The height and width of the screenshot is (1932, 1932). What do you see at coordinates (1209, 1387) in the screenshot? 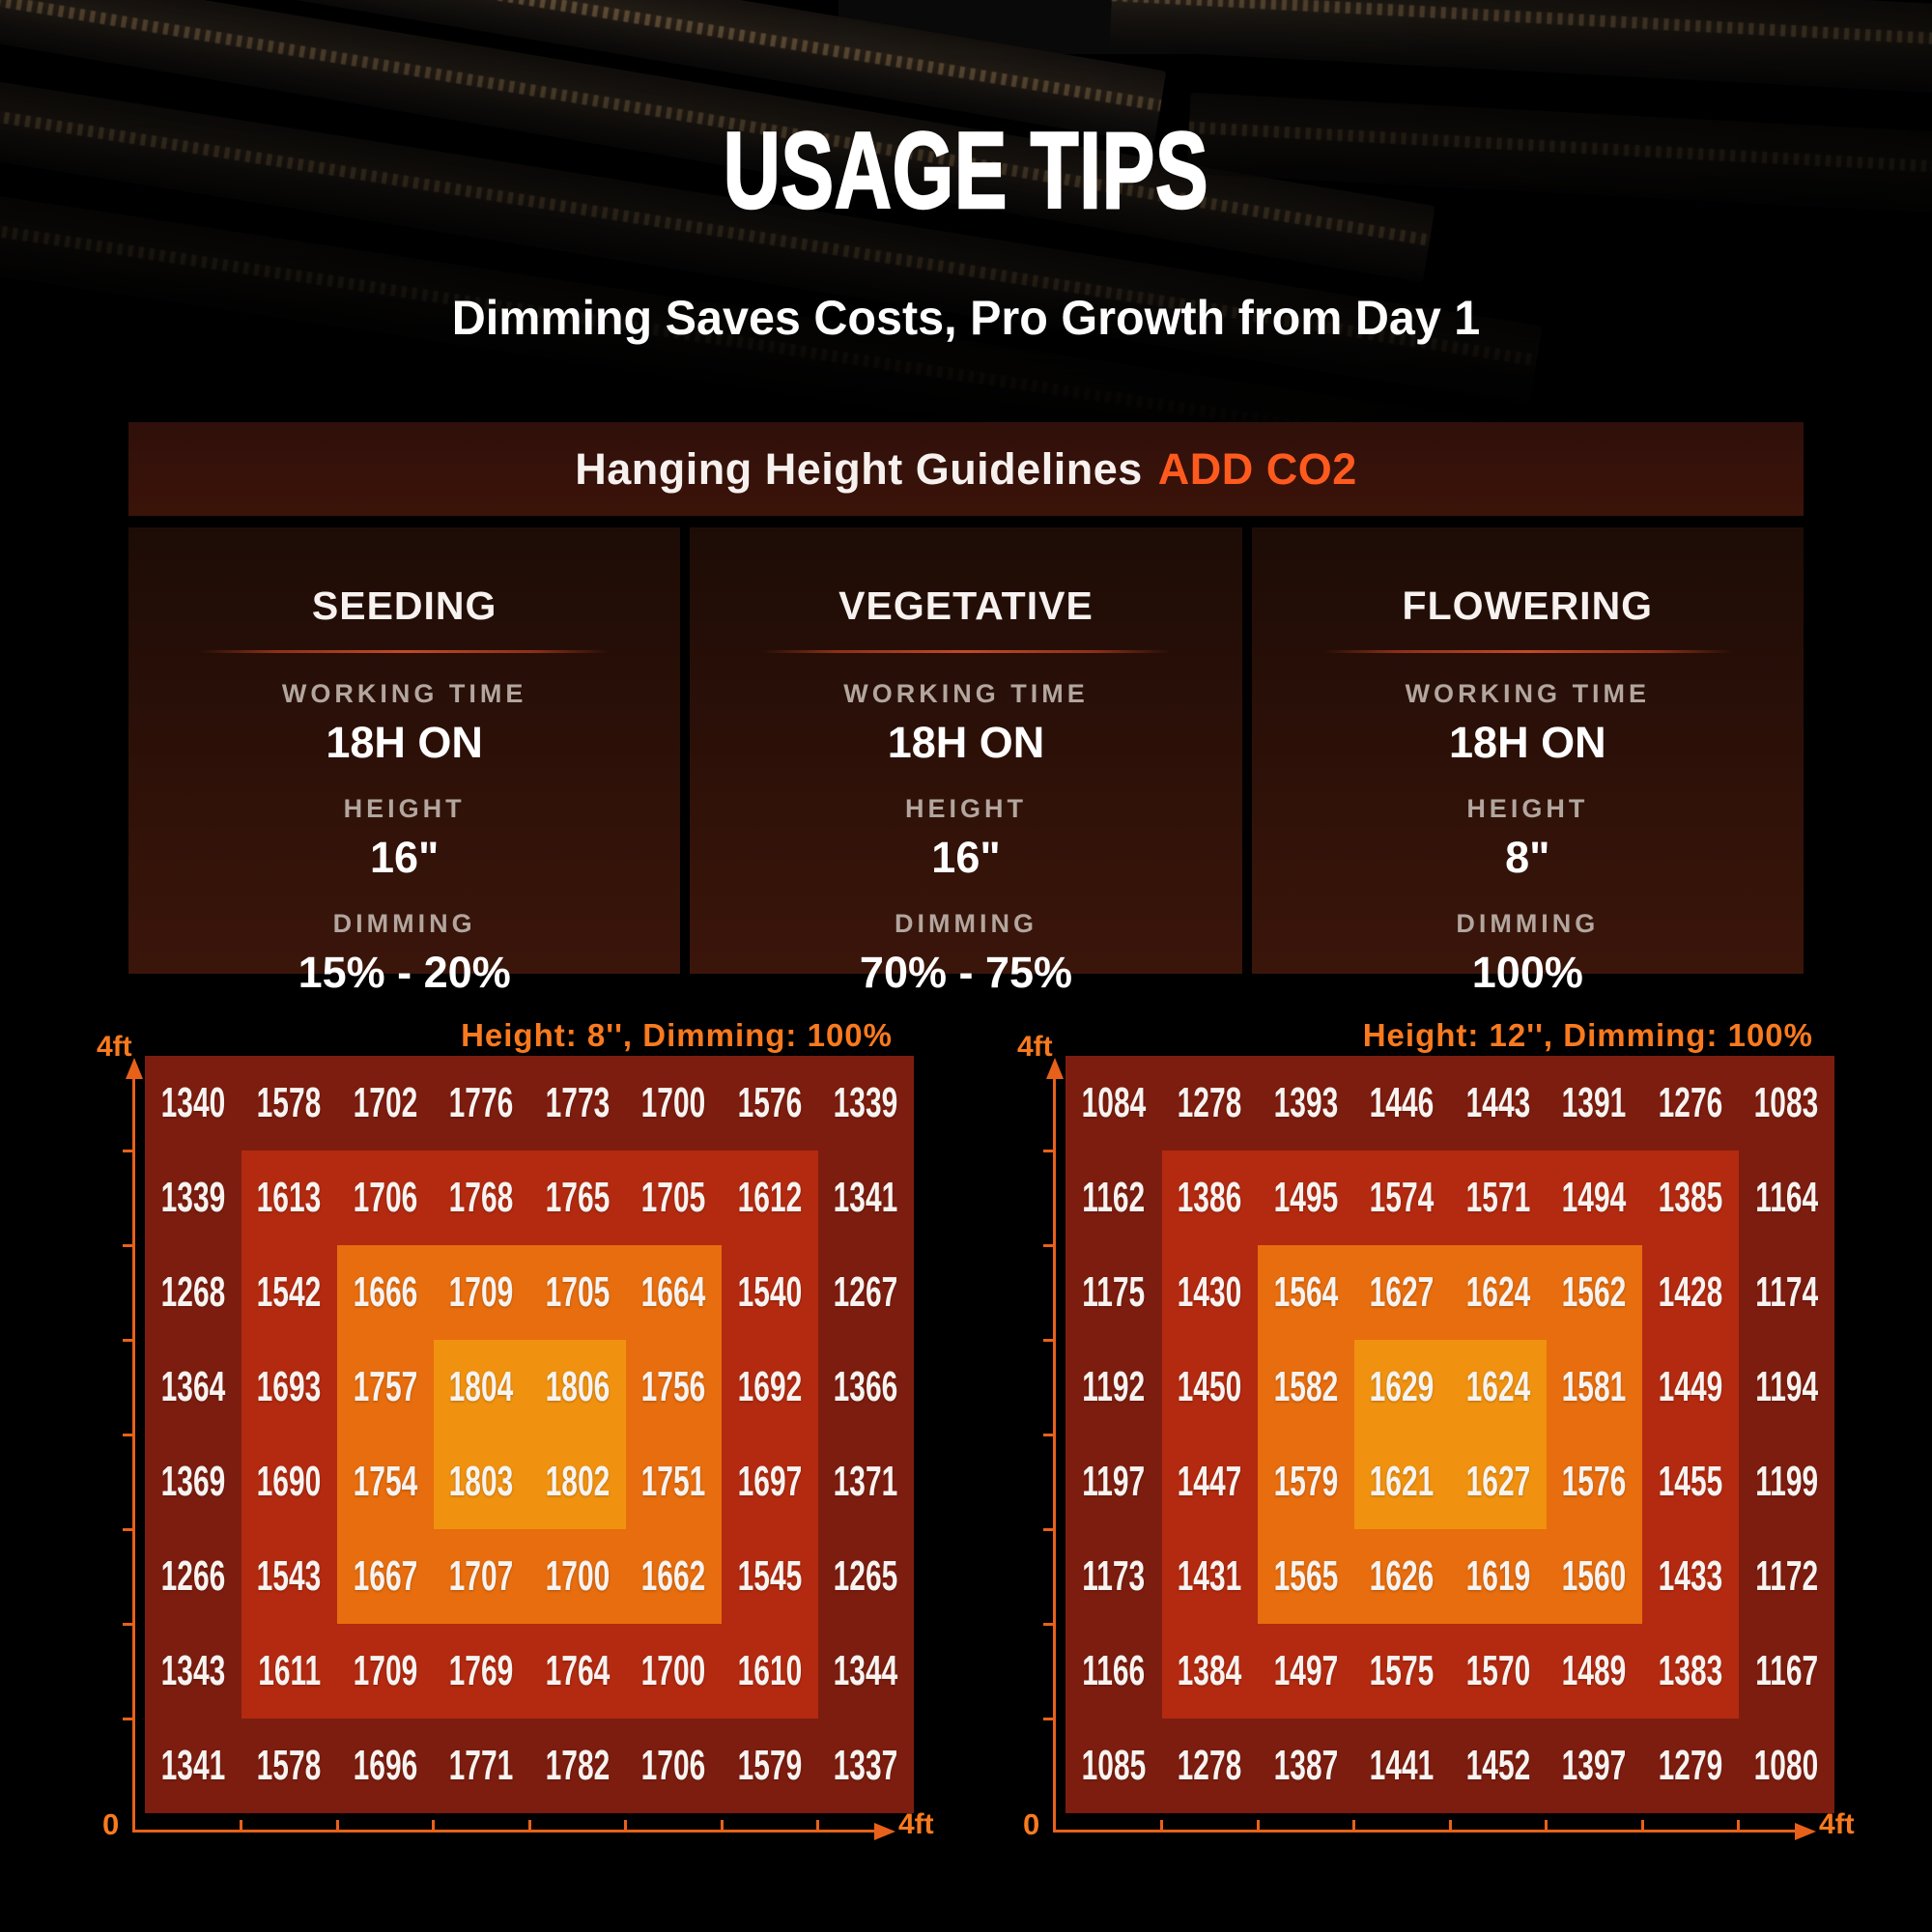
I see `heatmap-cell: 1450` at bounding box center [1209, 1387].